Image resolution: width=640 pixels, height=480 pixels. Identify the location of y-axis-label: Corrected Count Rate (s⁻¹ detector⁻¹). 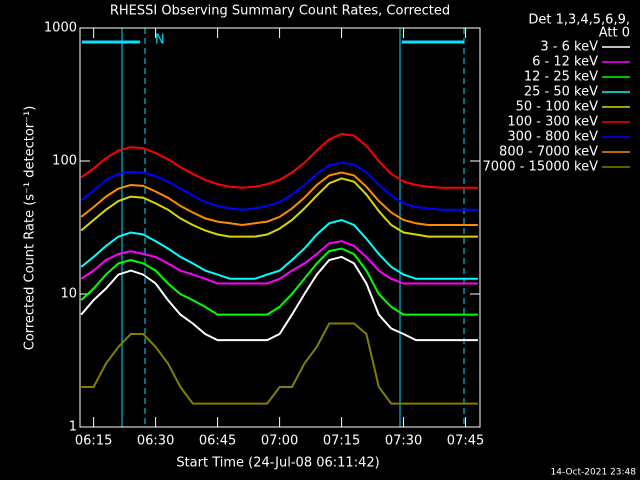
(30, 228).